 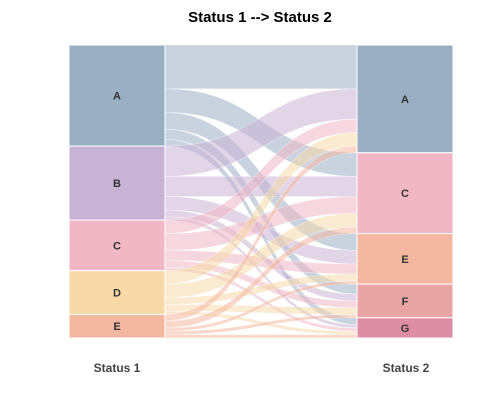 I want to click on target-node-label-a: A, so click(x=405, y=100).